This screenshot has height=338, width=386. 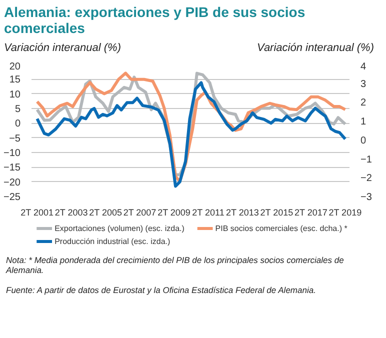 I want to click on chart-title: Alemania: exportaciones y PIB de sus socios comerciales, so click(x=155, y=20).